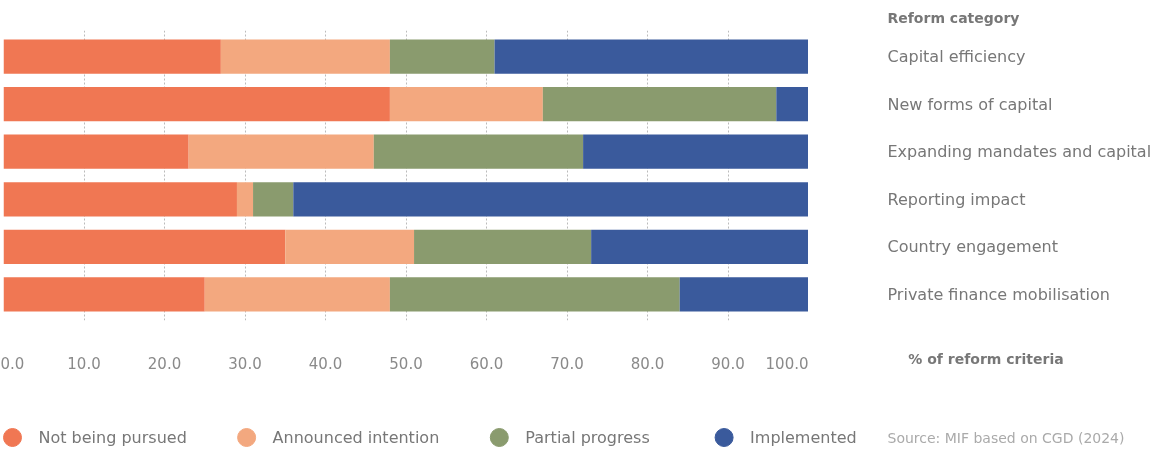 This screenshot has height=462, width=1163. Describe the element at coordinates (986, 358) in the screenshot. I see `x-axis-title: % of reform criteria` at that location.